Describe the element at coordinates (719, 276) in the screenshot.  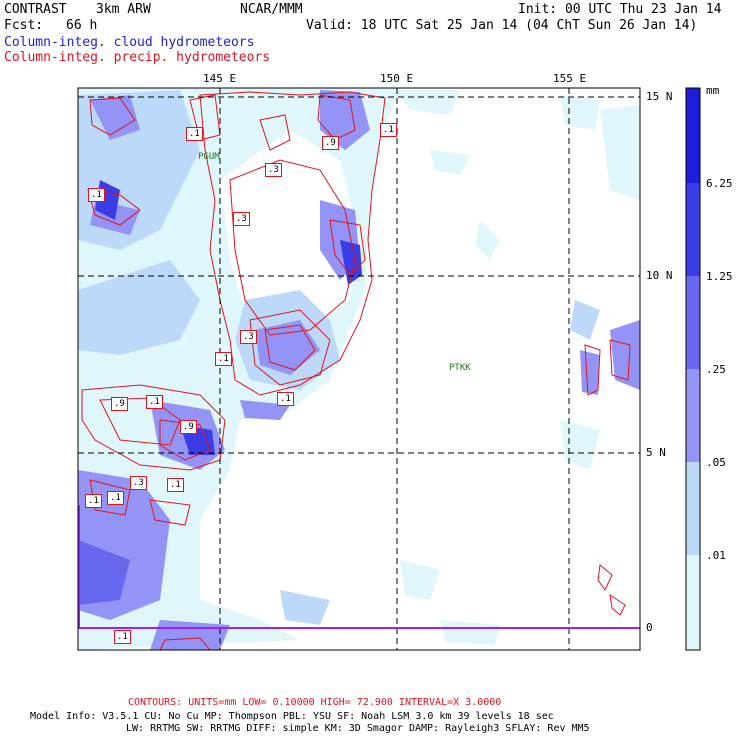
I see `colorbar-level-1-25: 1.25` at that location.